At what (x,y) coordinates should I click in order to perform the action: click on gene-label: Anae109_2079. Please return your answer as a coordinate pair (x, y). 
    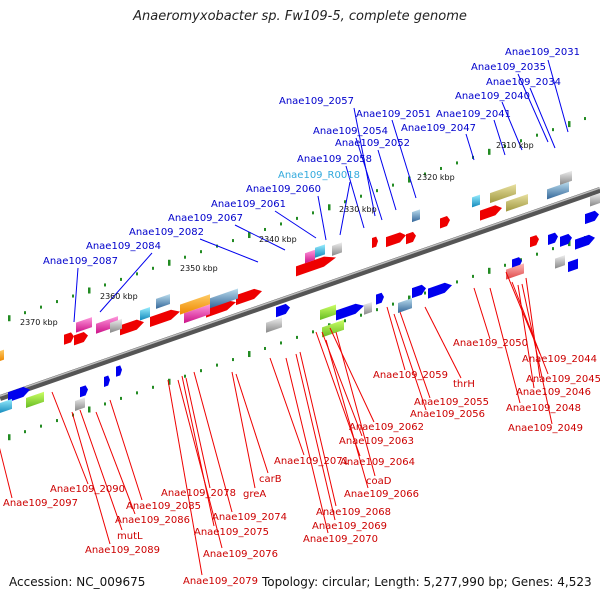
    Looking at the image, I should click on (220, 581).